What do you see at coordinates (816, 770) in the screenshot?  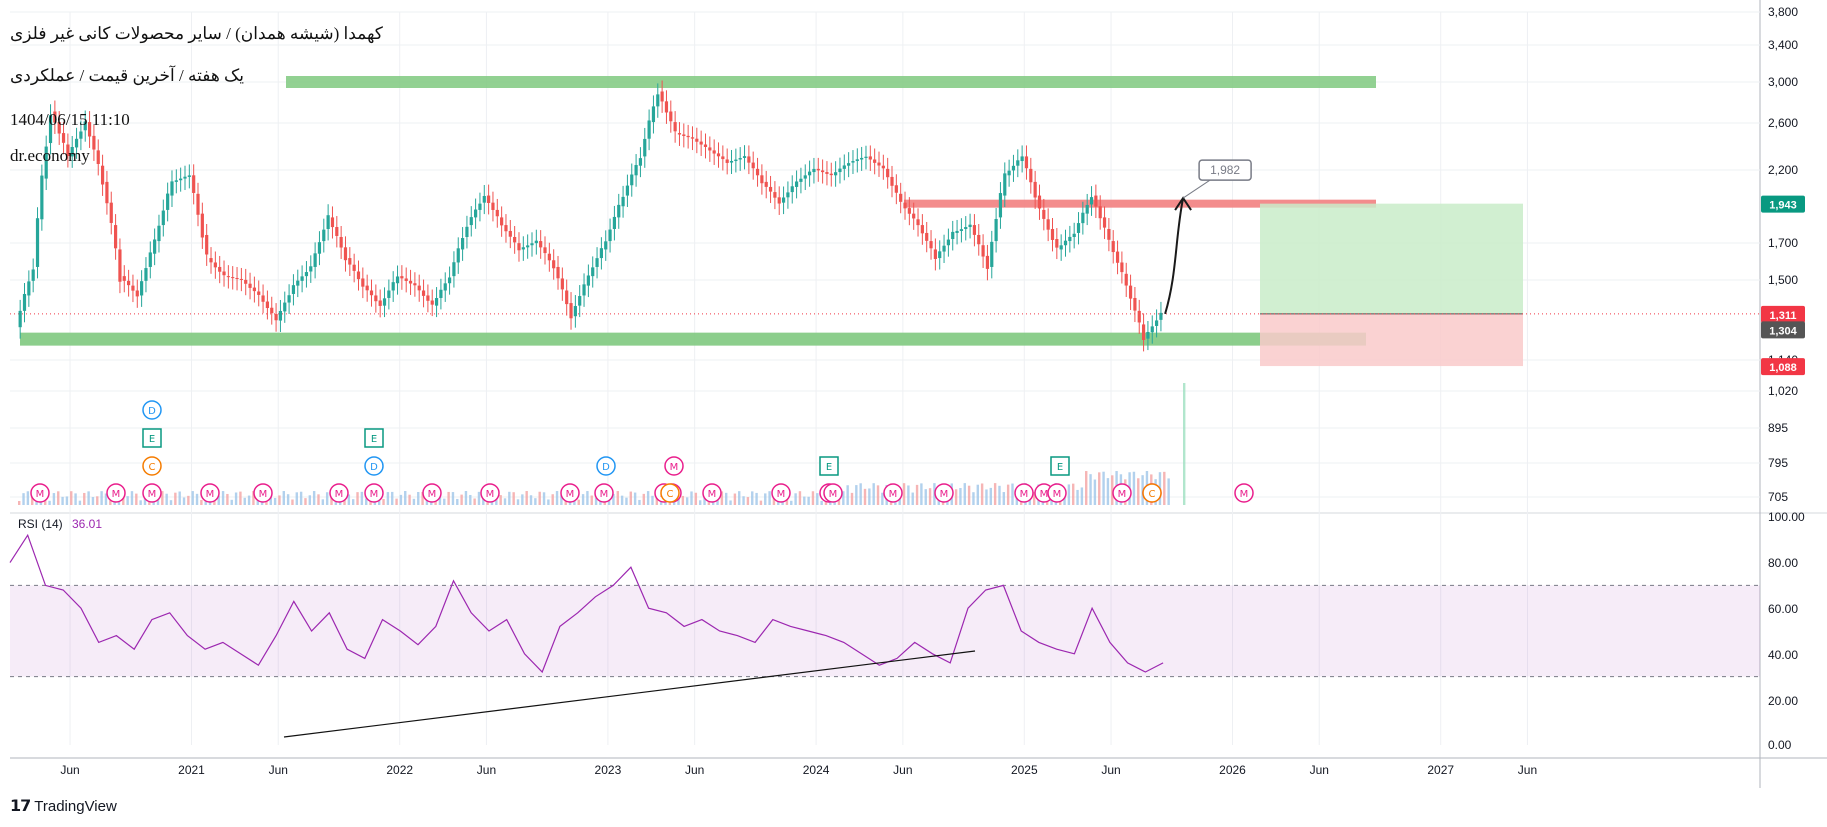 I see `time-tick-label: 2024` at bounding box center [816, 770].